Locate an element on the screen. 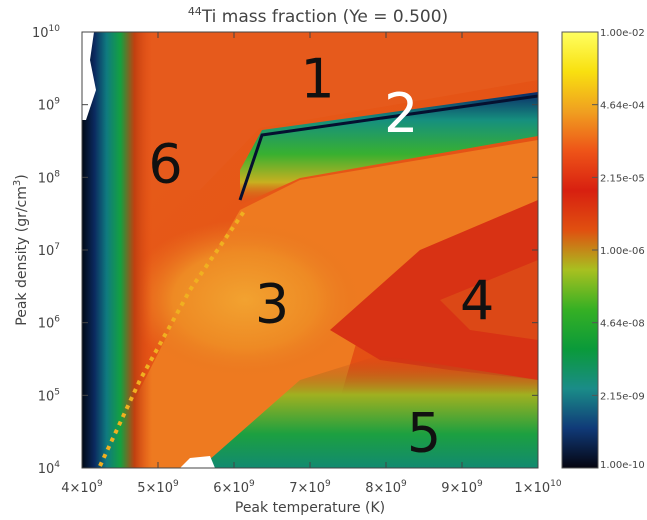 The width and height of the screenshot is (647, 520). x-tick-mantissa: 9×10 is located at coordinates (459, 488).